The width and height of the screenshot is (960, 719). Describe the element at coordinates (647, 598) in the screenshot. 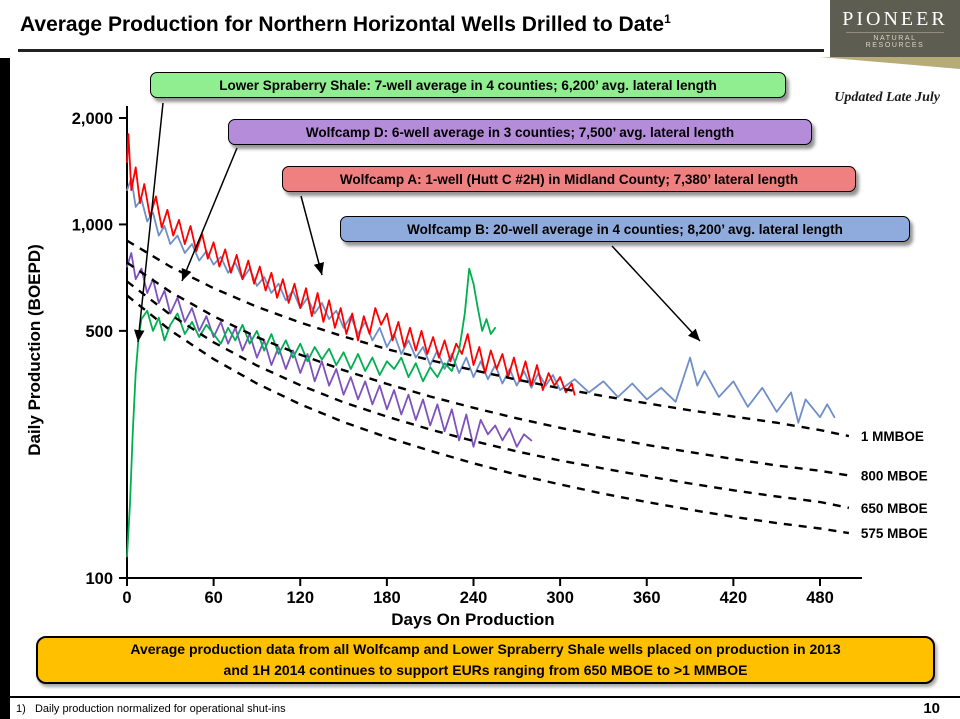

I see `x-tick-label-360: 360` at that location.